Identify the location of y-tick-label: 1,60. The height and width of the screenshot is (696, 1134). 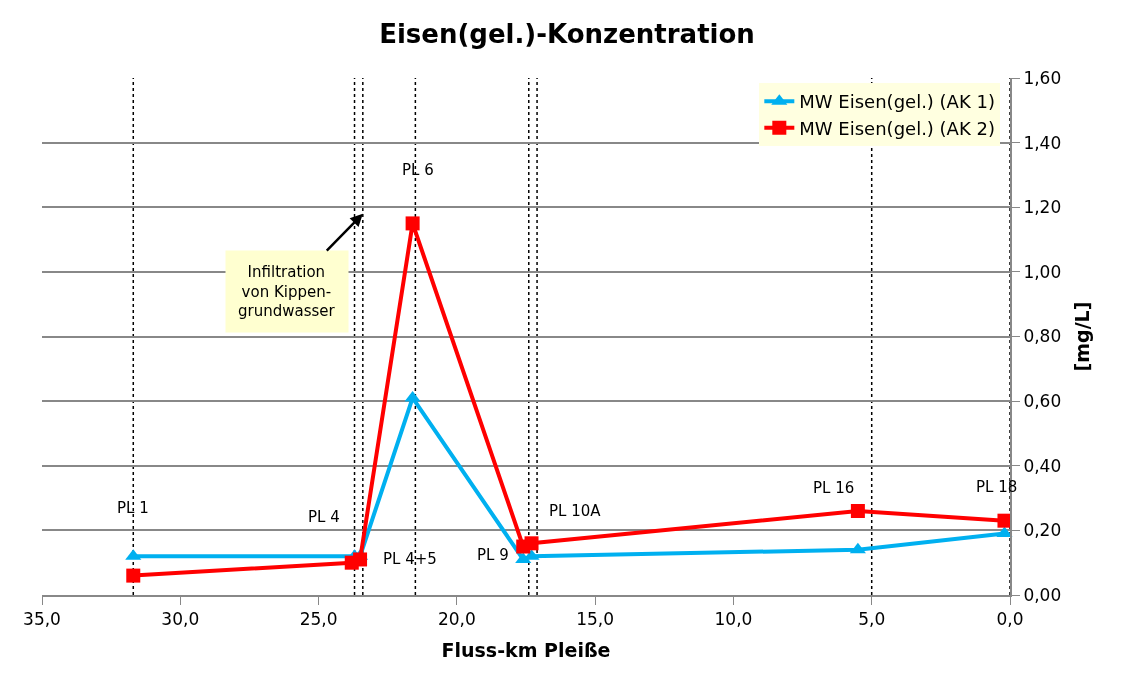
(1042, 77).